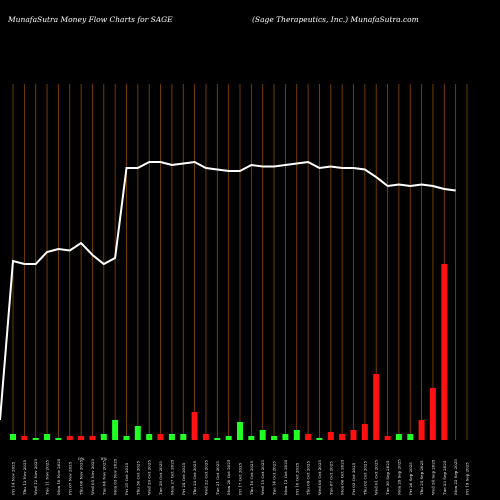 This screenshot has width=500, height=500. What do you see at coordinates (103, 477) in the screenshot?
I see `x-tick-label: Tue 04 Nov 2025` at bounding box center [103, 477].